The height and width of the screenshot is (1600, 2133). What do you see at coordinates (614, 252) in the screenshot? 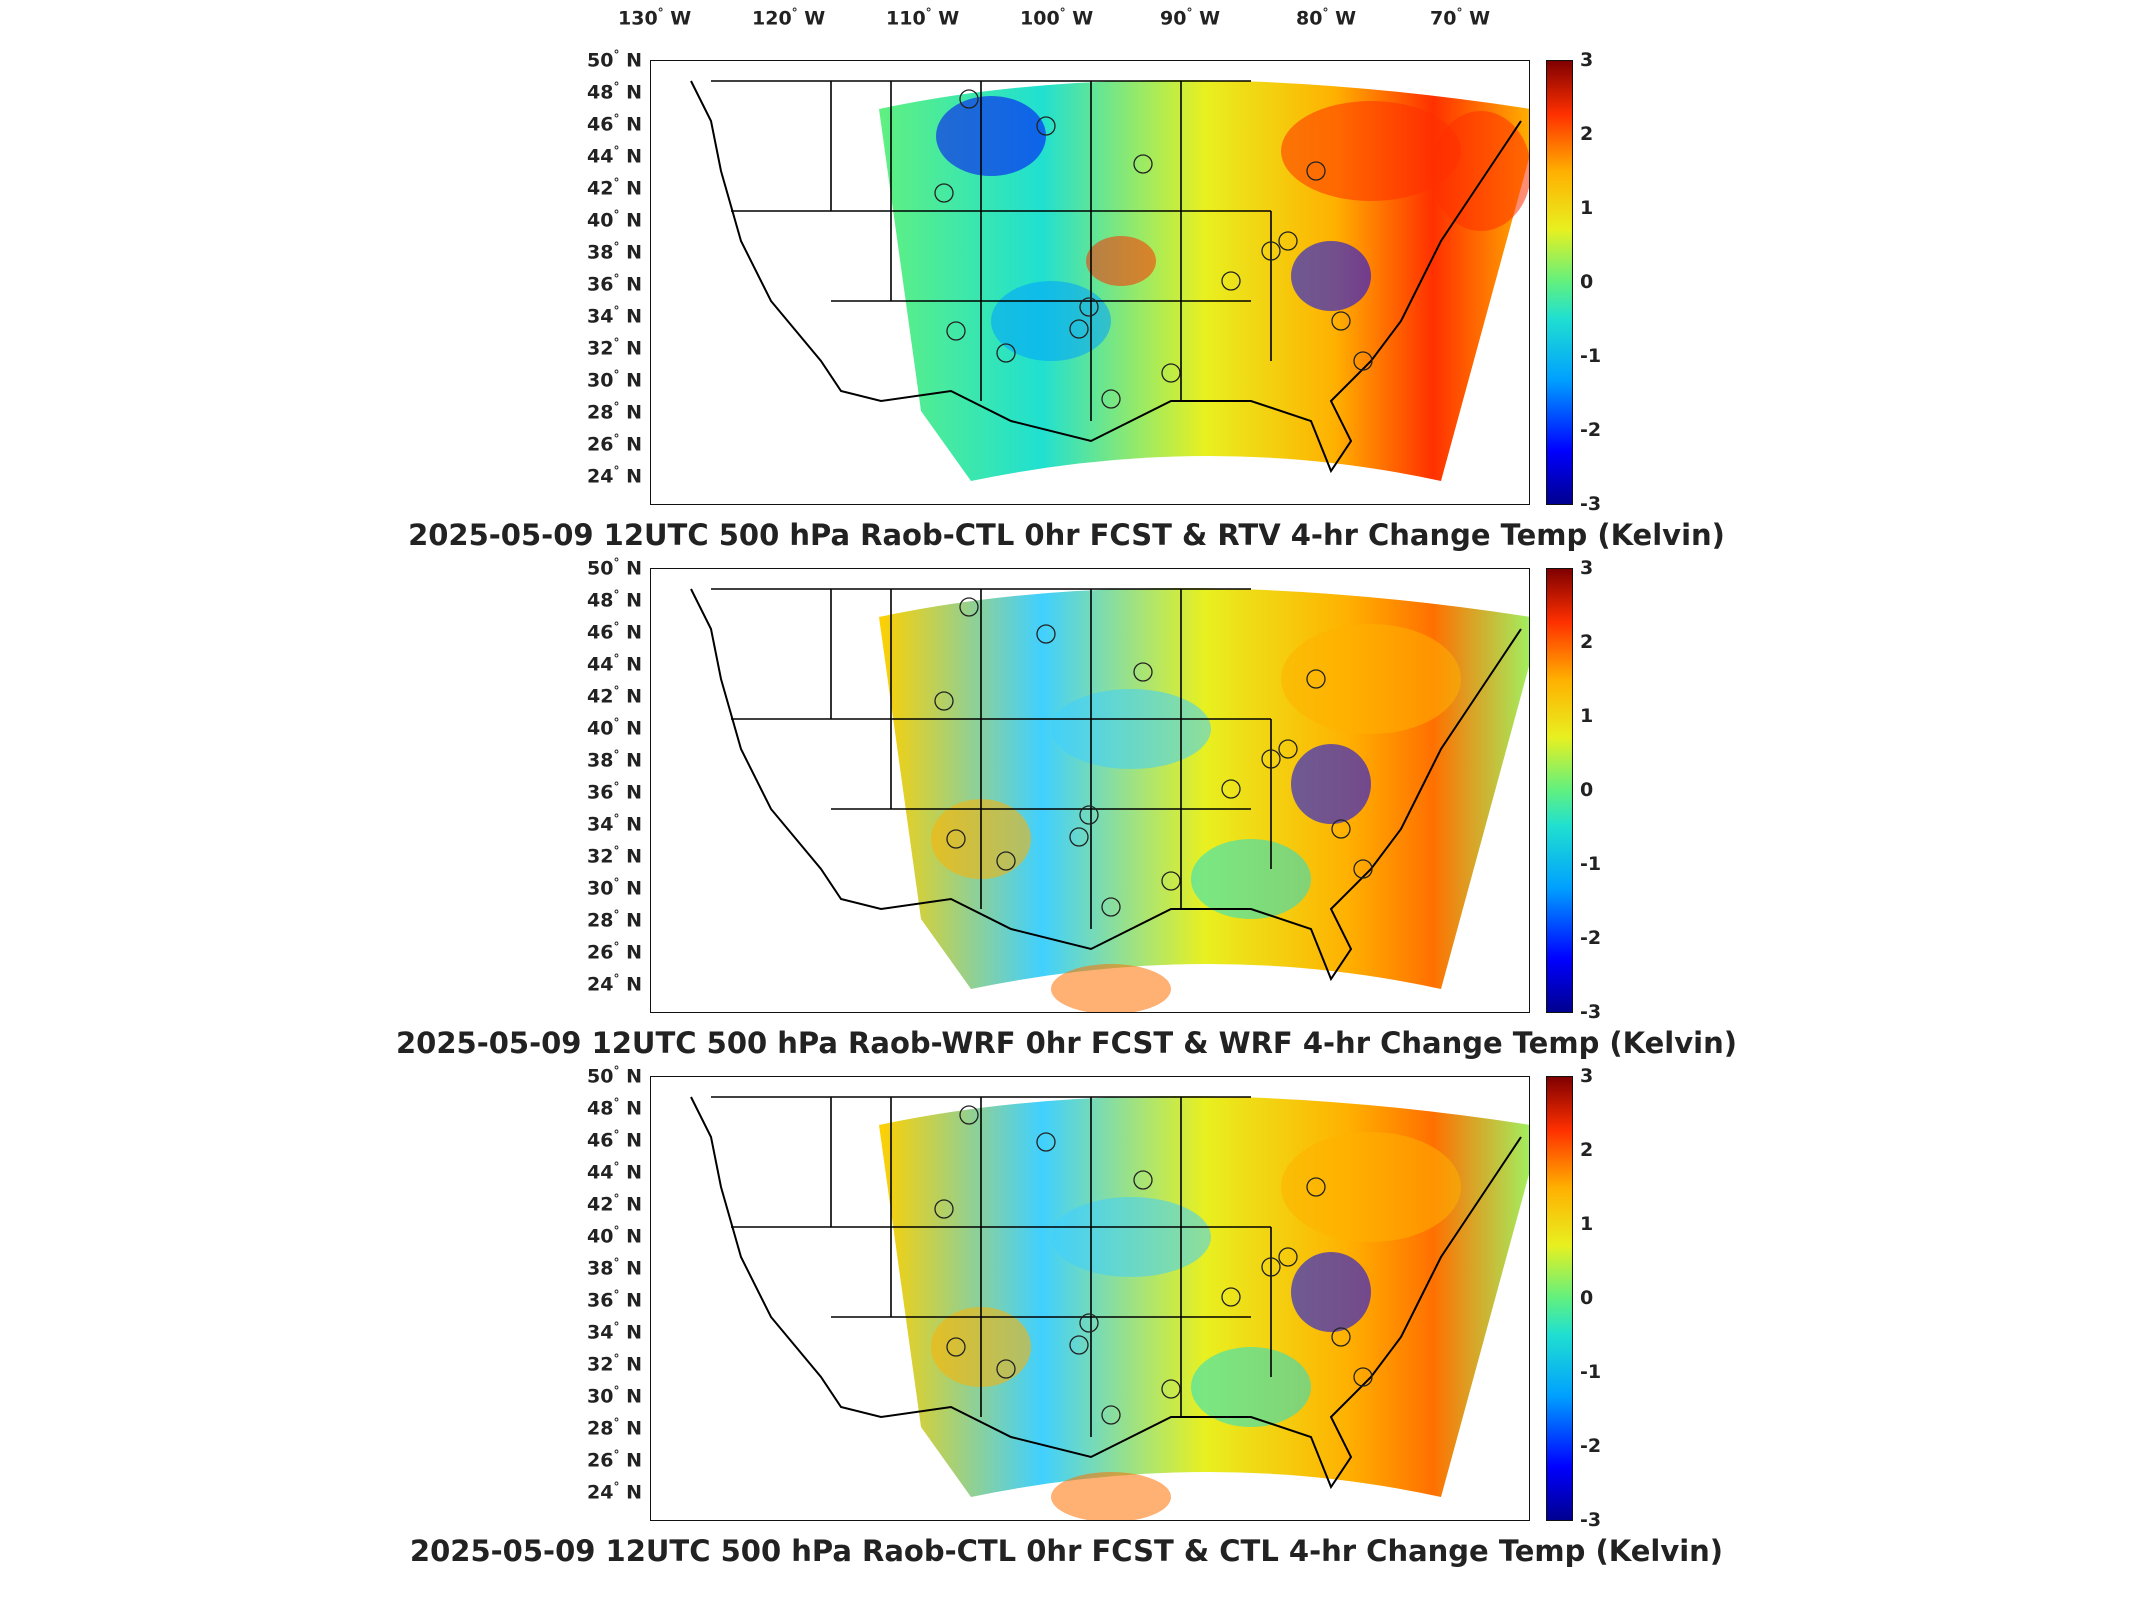
I see `lat-label: 38° N` at bounding box center [614, 252].